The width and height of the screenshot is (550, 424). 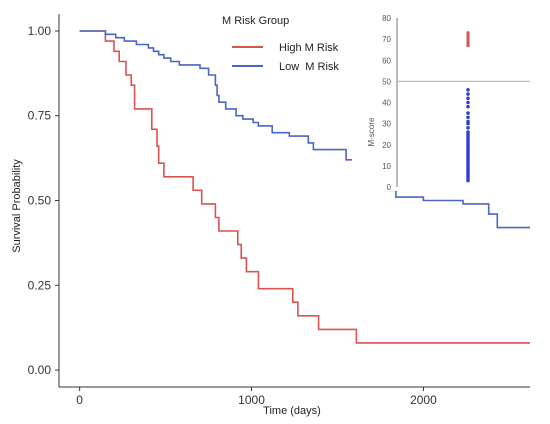 I want to click on inset-tick-labels: 0 10 20 30 40 50 60 70 80, so click(x=386, y=103).